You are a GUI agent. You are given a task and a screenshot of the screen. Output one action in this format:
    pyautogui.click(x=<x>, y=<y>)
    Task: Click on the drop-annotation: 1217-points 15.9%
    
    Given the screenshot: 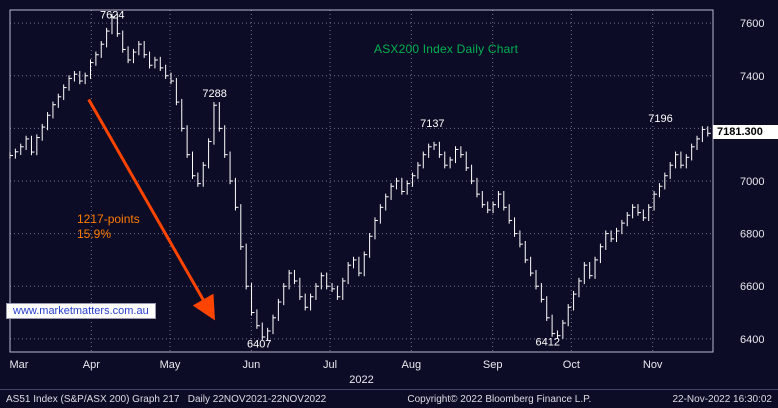 What is the action you would take?
    pyautogui.click(x=108, y=227)
    